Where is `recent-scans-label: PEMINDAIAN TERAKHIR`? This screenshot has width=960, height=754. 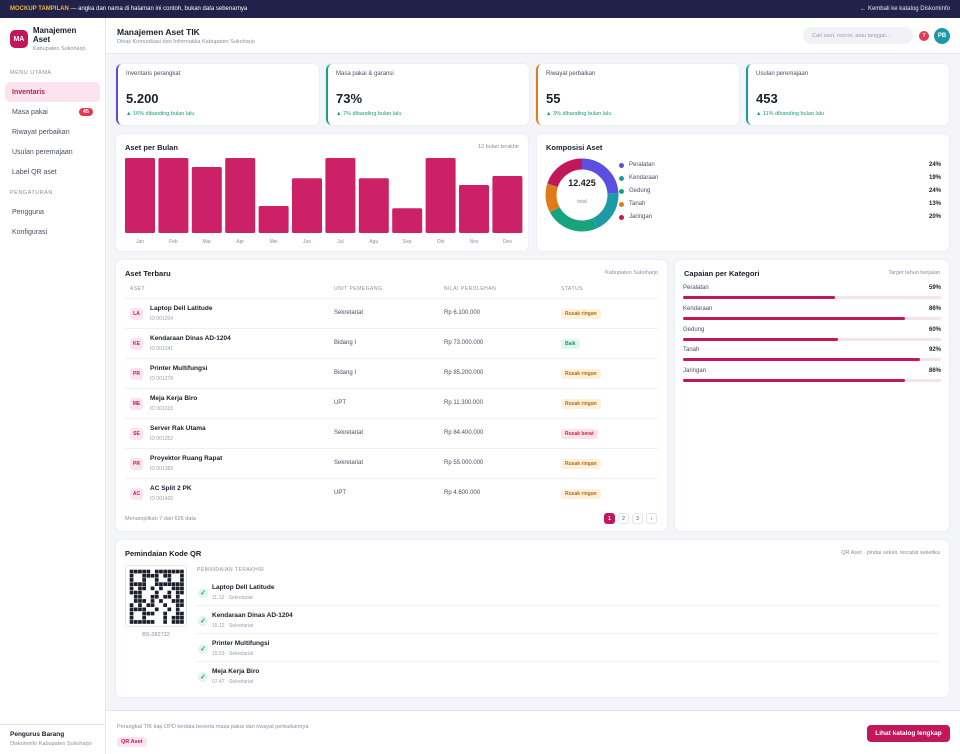 recent-scans-label: PEMINDAIAN TERAKHIR is located at coordinates (231, 570).